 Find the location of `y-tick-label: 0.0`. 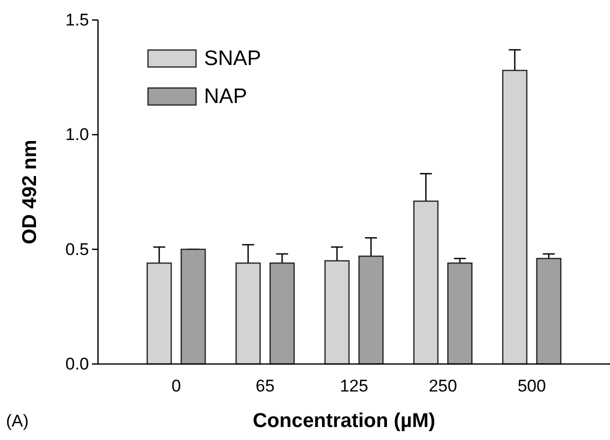

y-tick-label: 0.0 is located at coordinates (77, 364).